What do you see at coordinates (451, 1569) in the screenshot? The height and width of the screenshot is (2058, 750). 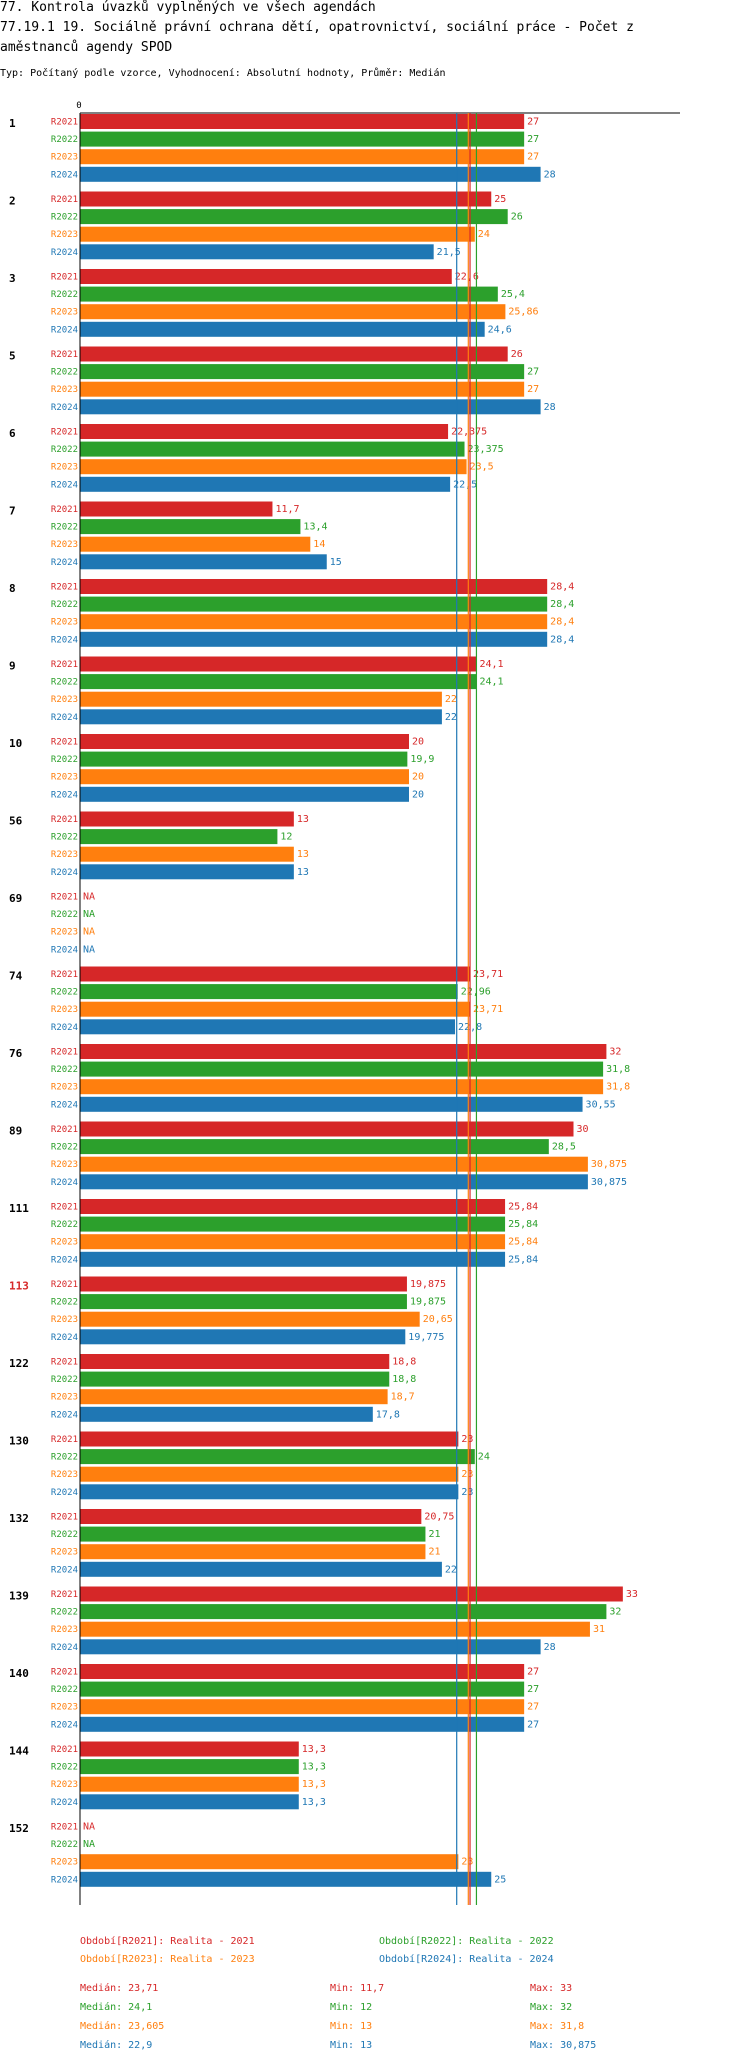 I see `data-label: 22` at bounding box center [451, 1569].